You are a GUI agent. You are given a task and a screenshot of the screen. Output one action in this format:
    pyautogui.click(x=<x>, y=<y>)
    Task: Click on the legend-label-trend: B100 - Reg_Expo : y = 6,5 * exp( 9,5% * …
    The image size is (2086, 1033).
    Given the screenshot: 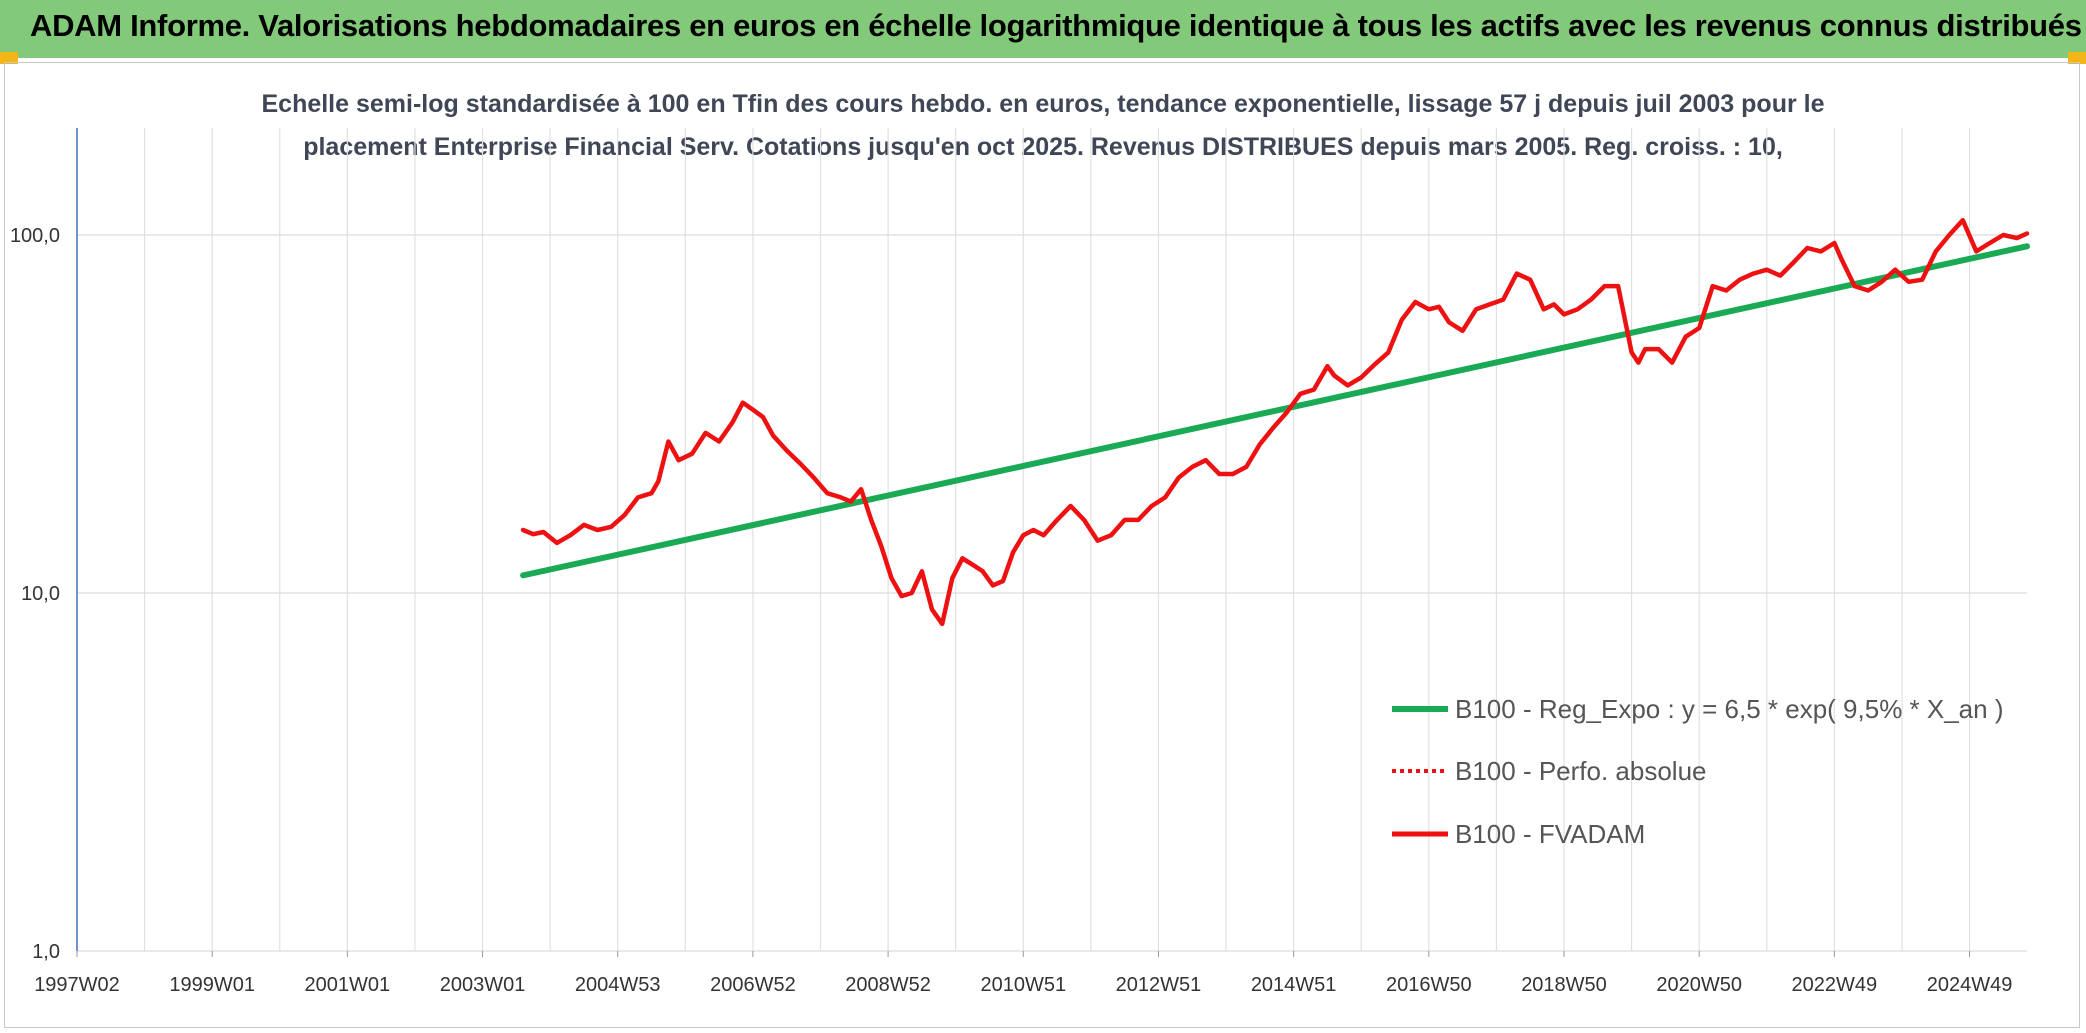 What is the action you would take?
    pyautogui.click(x=1729, y=709)
    